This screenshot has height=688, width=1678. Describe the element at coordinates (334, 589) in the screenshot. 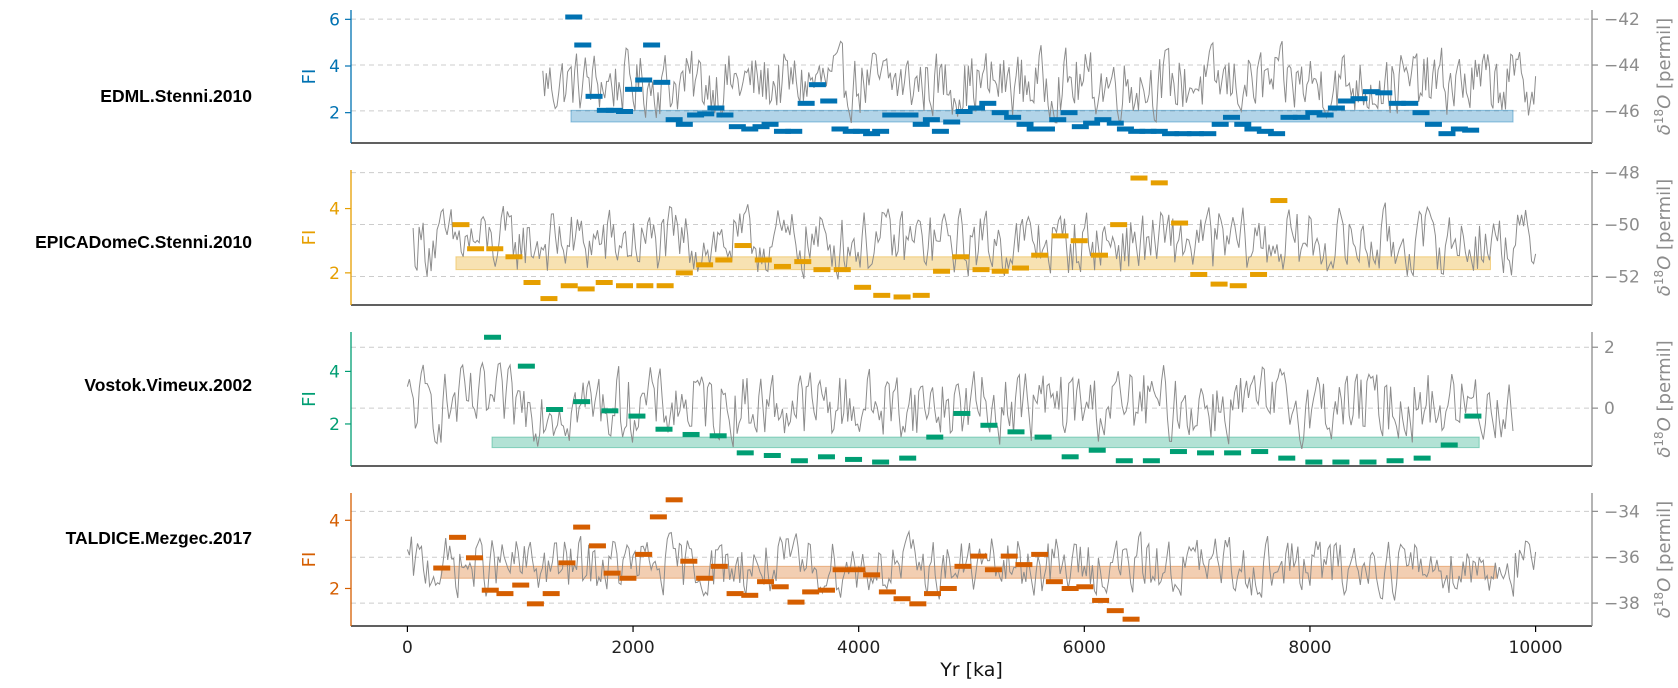

I see `fi-tick-label: 2` at that location.